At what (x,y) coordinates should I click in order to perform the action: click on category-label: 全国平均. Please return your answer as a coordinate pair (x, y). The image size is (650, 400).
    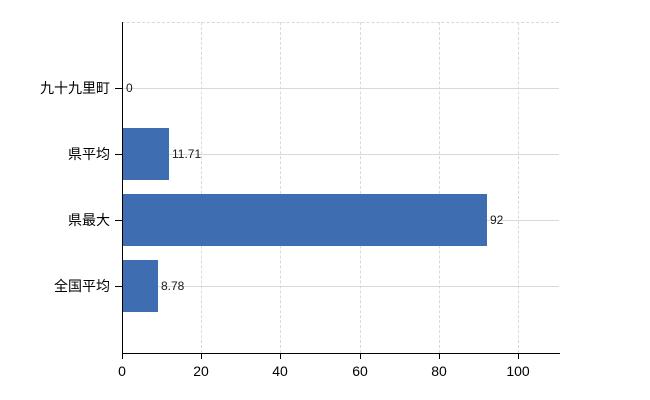
    Looking at the image, I should click on (82, 286).